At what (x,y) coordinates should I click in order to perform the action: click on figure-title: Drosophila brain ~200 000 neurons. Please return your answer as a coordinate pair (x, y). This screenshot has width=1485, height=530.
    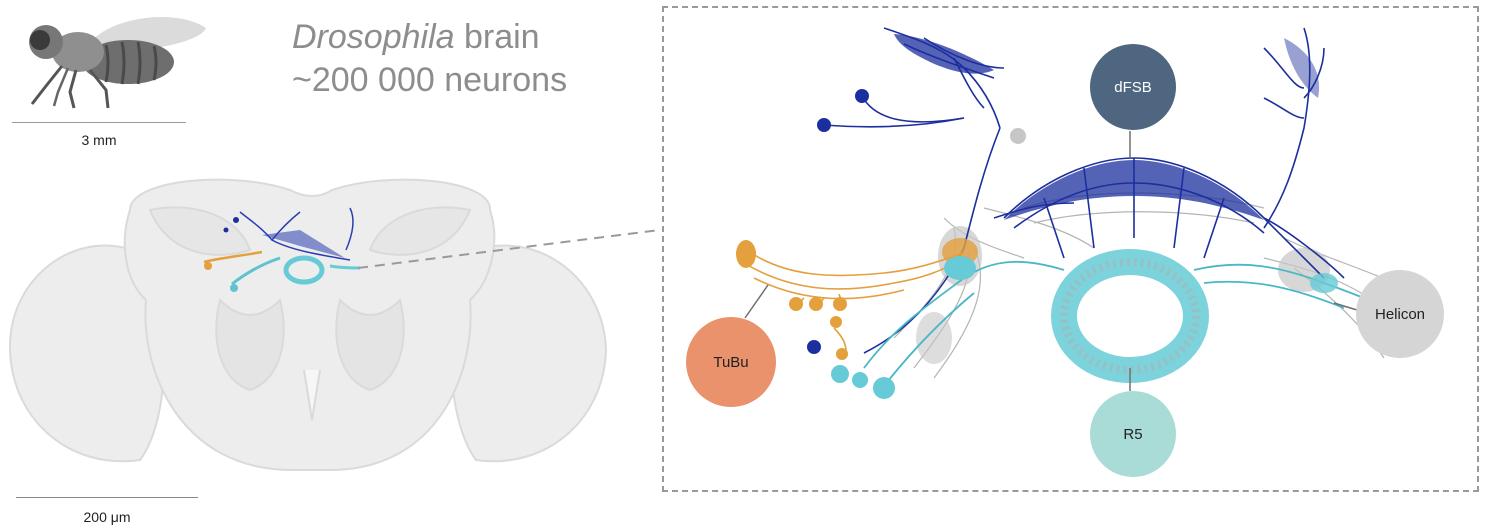
    Looking at the image, I should click on (429, 59).